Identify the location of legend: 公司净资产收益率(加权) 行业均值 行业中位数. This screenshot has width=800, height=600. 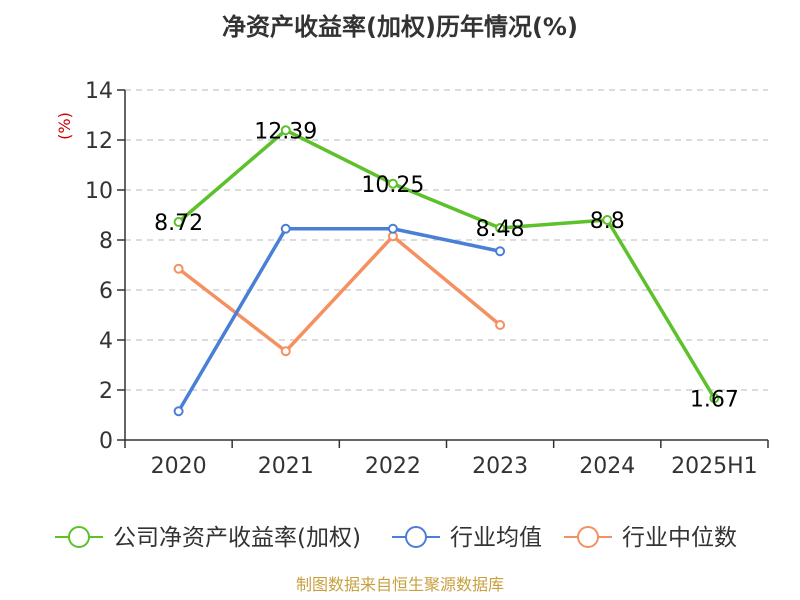
(396, 538).